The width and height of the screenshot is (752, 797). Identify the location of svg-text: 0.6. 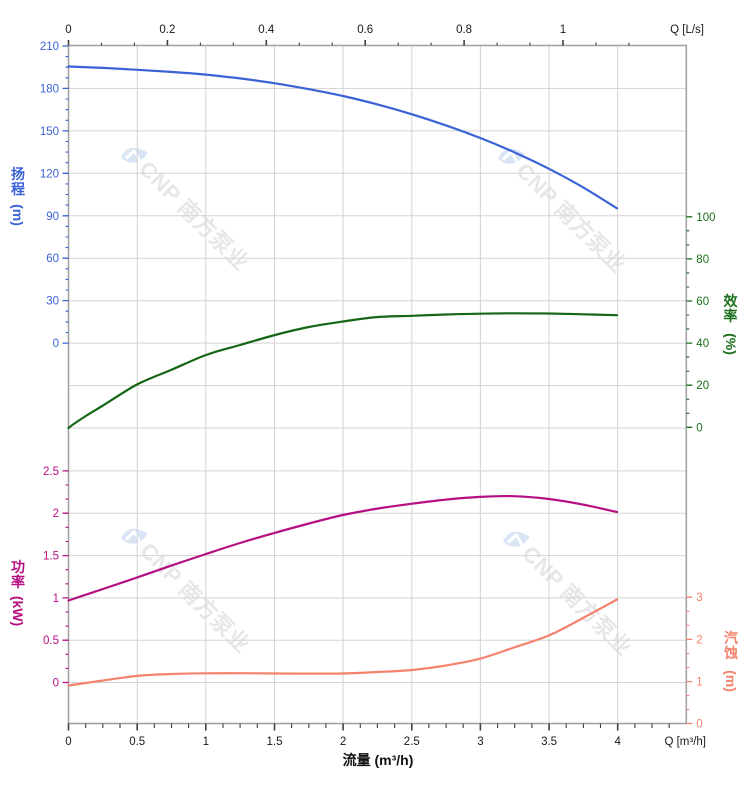
(365, 30).